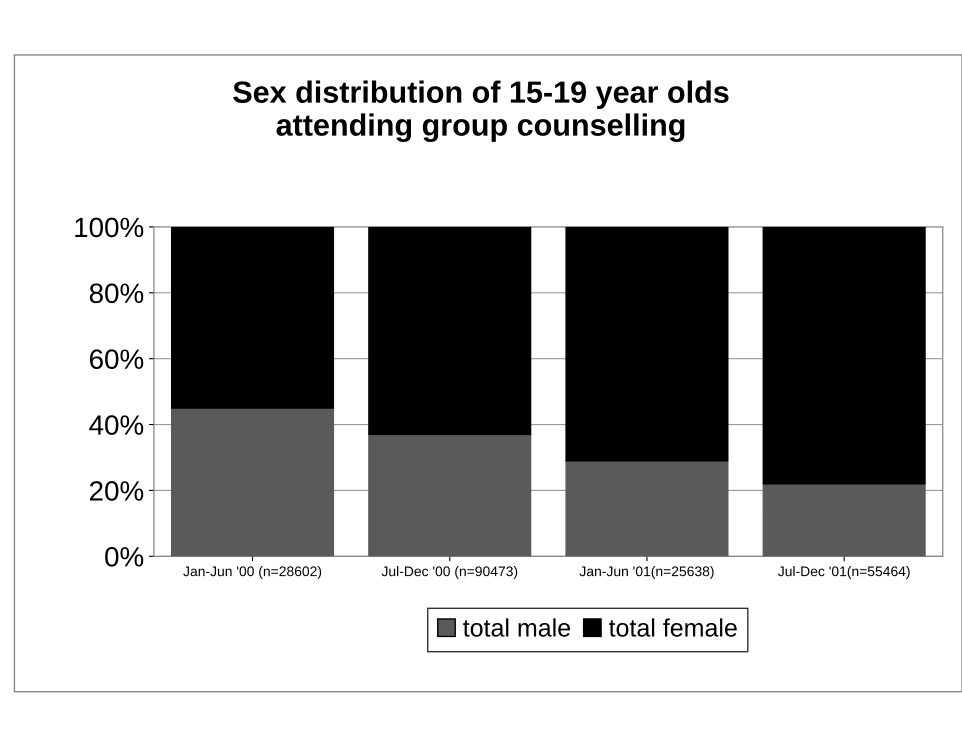  I want to click on x-tick-label: Jan-Jun '00 (n=28602), so click(252, 572).